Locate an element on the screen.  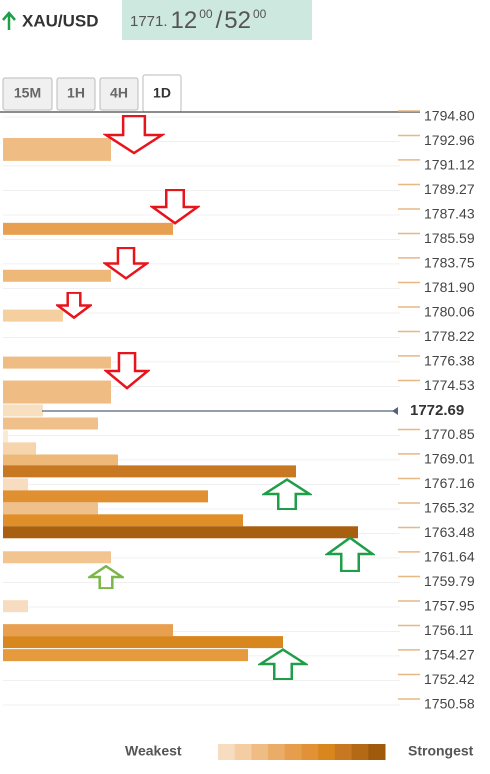
y-tick-label: 1789.27 is located at coordinates (449, 189).